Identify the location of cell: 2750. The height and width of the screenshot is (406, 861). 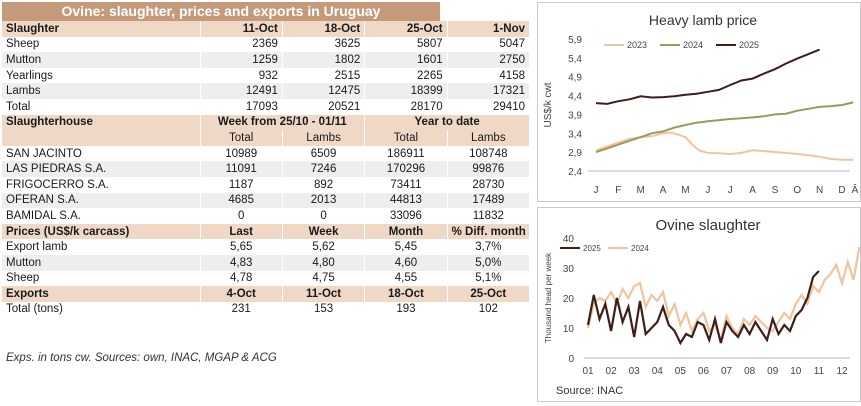
(489, 60).